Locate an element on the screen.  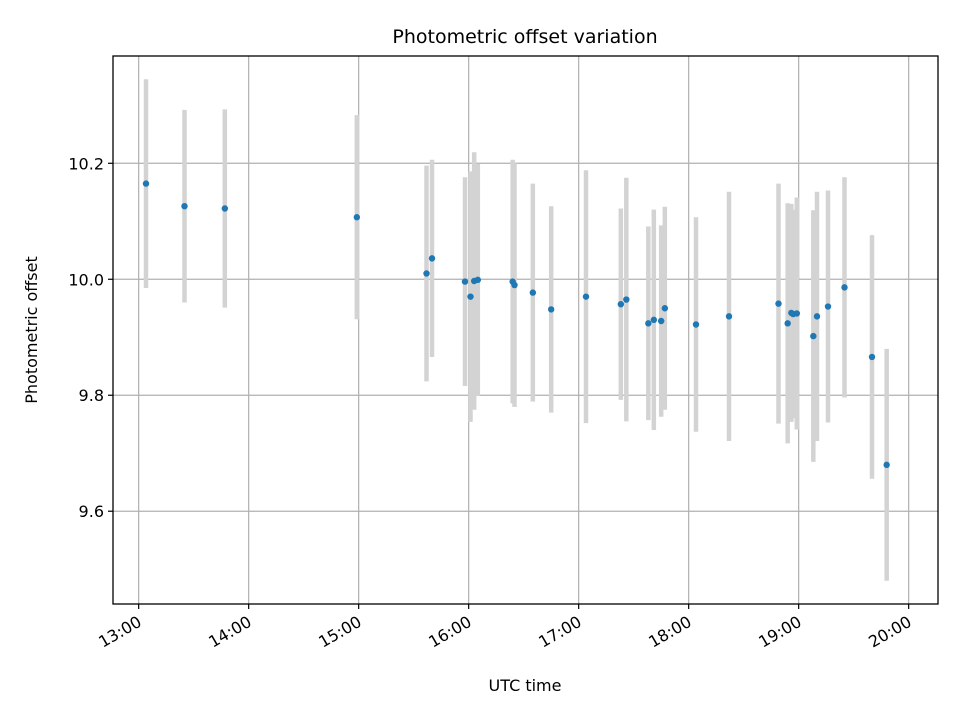
y-tick-label: 9.6 is located at coordinates (91, 511).